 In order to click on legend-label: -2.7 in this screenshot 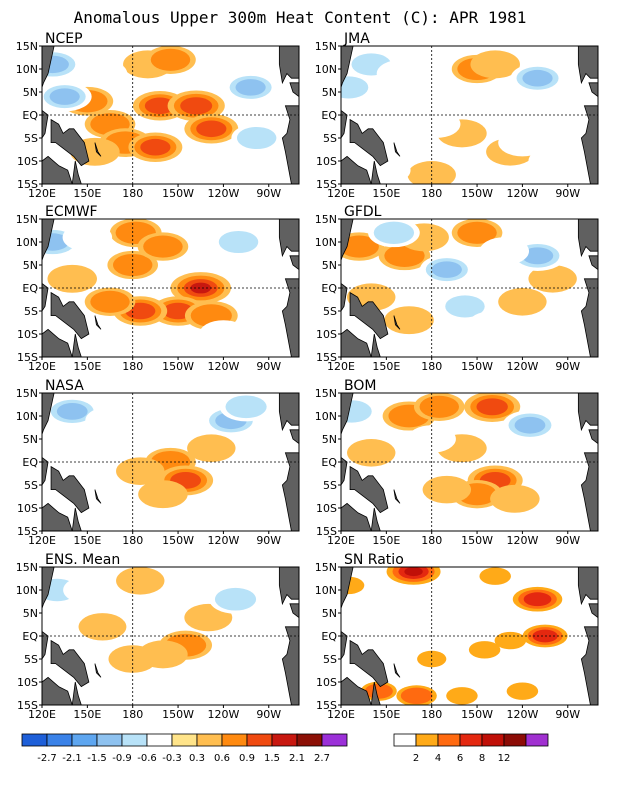, I will do `click(47, 758)`.